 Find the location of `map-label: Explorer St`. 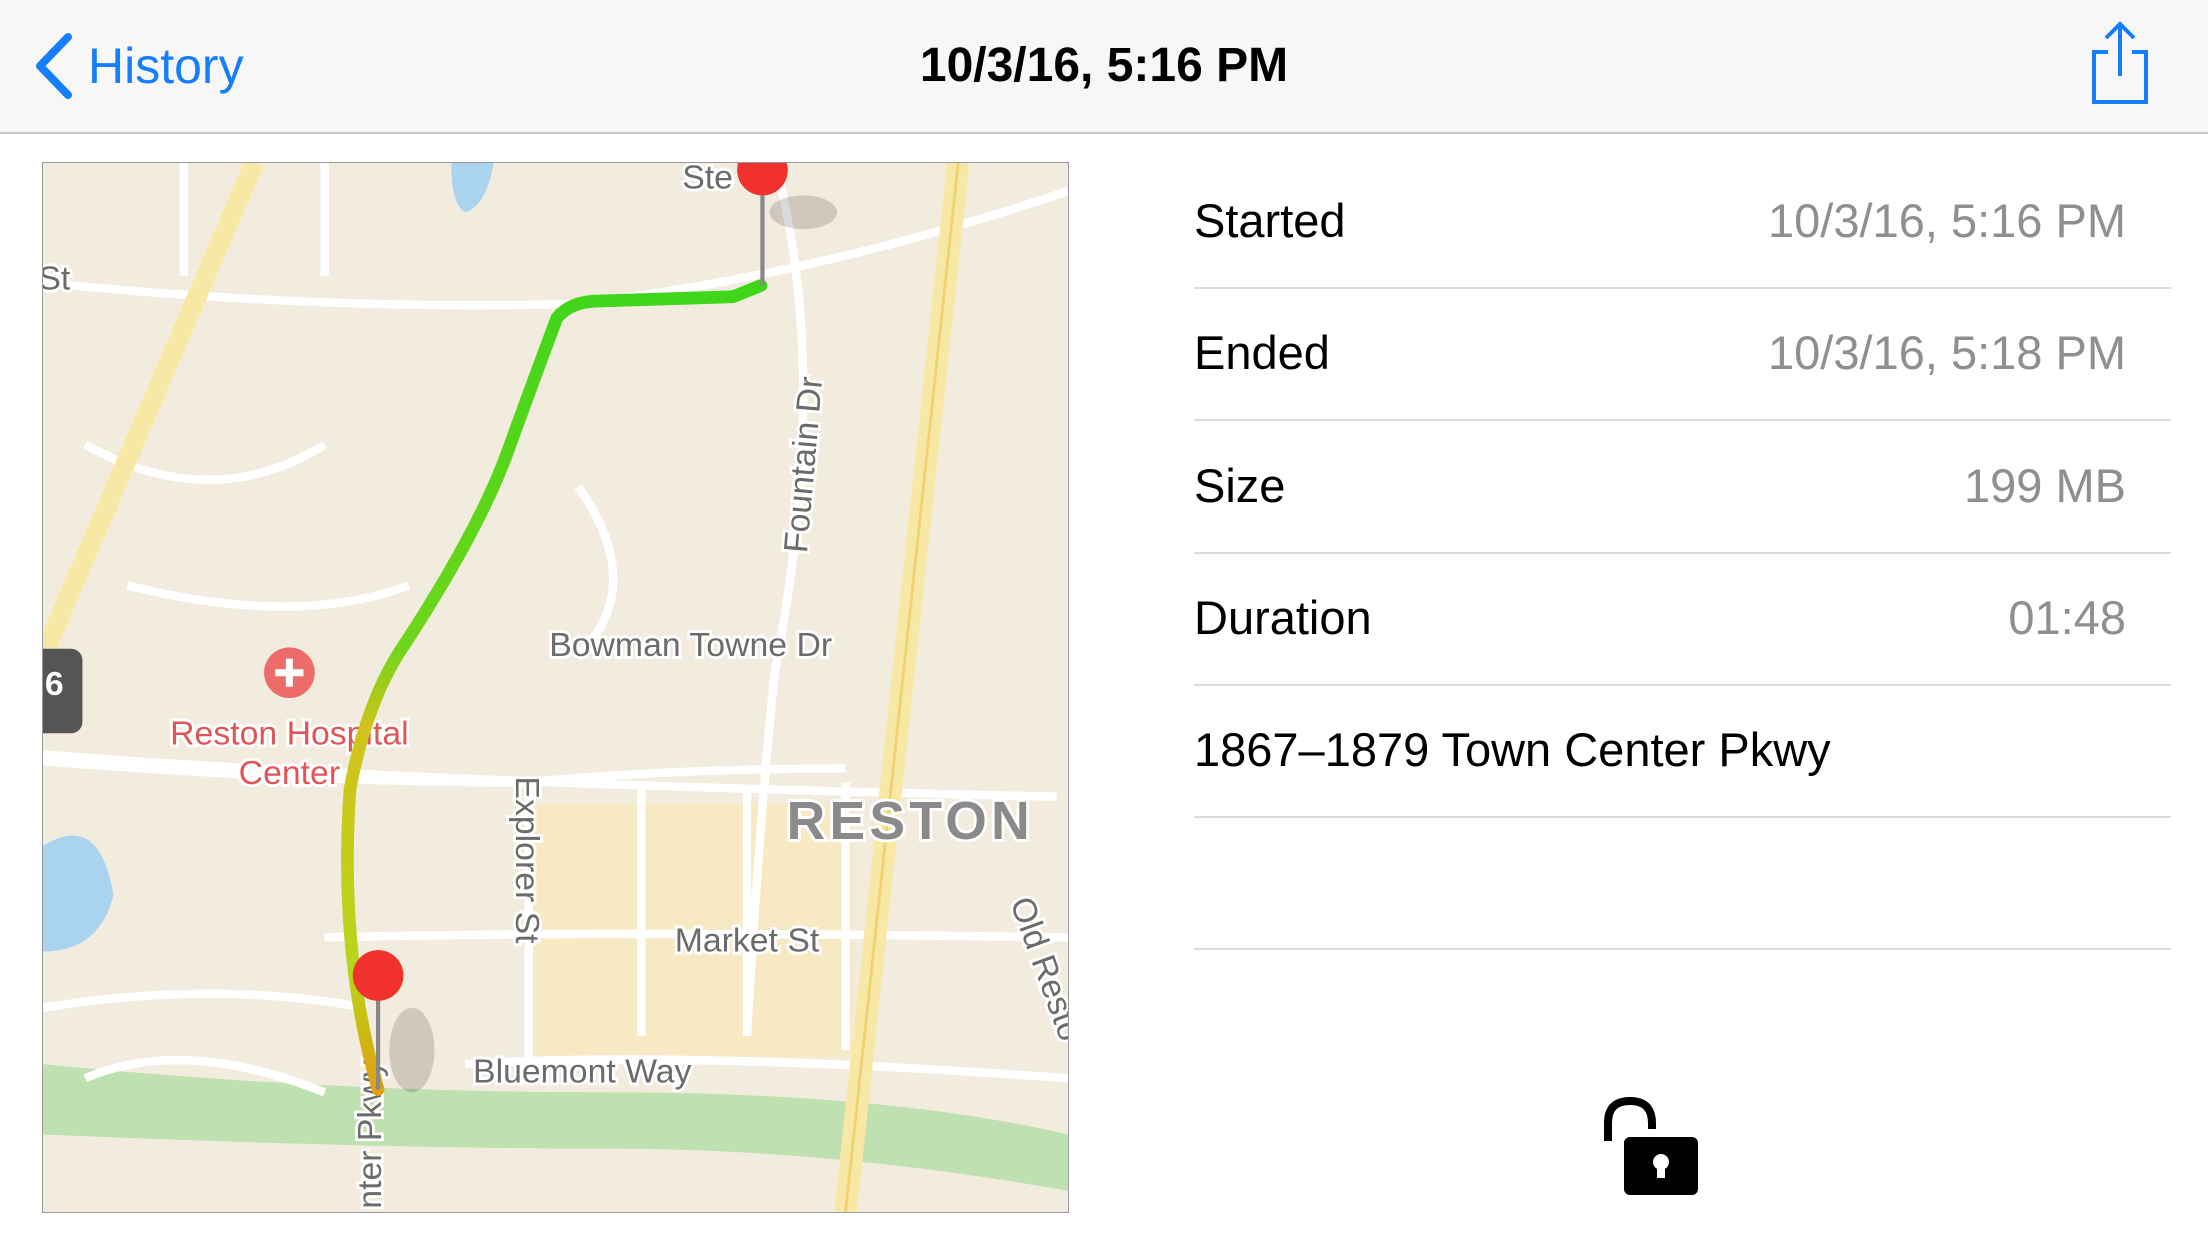

map-label: Explorer St is located at coordinates (527, 860).